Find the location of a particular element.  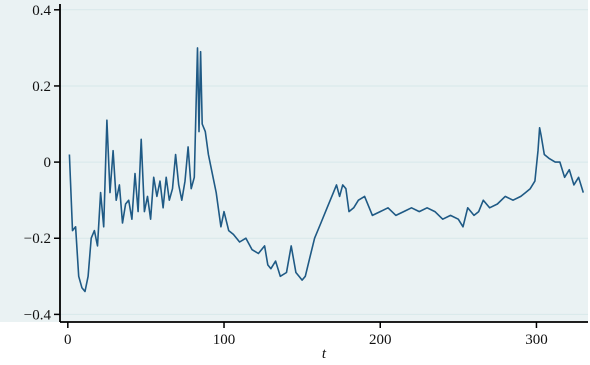

x-axis-ticks: 0 100 200 300 is located at coordinates (306, 335).